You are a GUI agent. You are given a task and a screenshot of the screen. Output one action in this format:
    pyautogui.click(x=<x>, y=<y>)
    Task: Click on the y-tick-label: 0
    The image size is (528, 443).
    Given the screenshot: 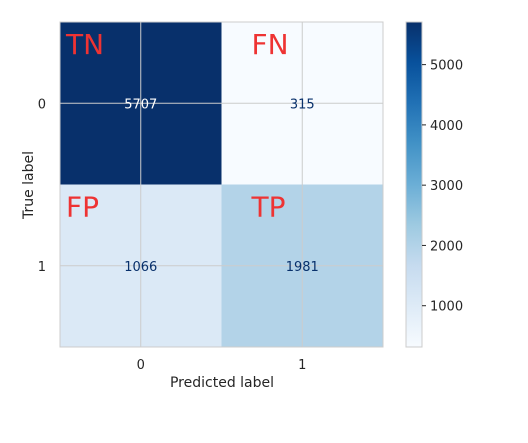 What is the action you would take?
    pyautogui.click(x=42, y=104)
    